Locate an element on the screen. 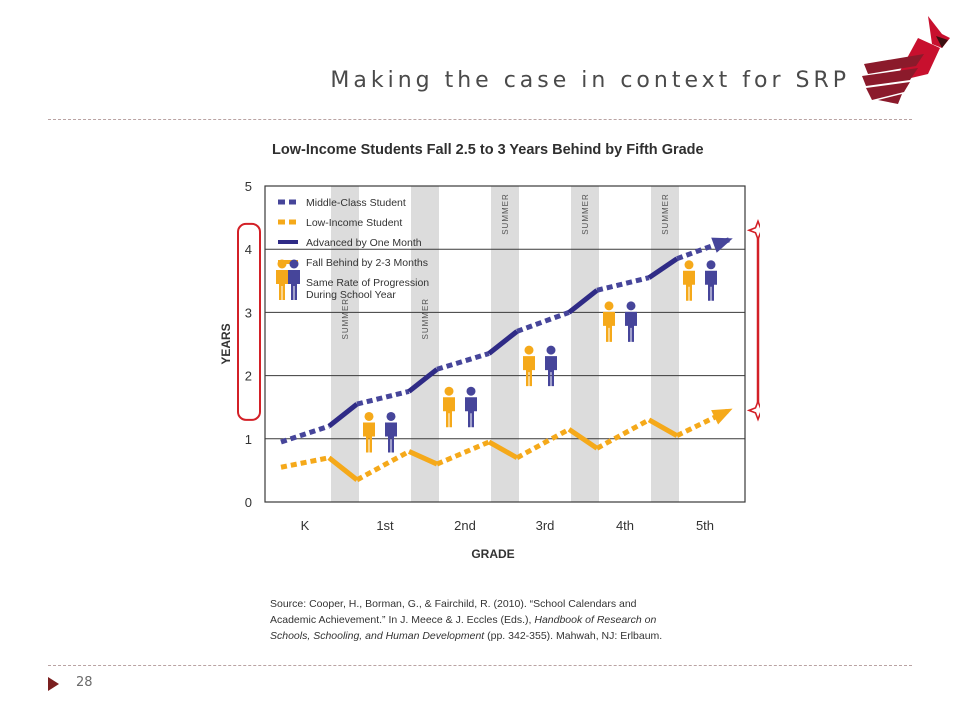  y-tick-label: 0 is located at coordinates (248, 502).